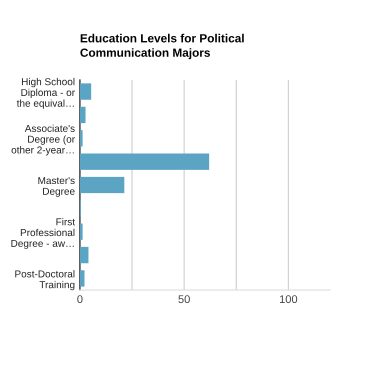 The image size is (370, 370). I want to click on chart-title: Education Levels for Political Communication Majors, so click(162, 47).